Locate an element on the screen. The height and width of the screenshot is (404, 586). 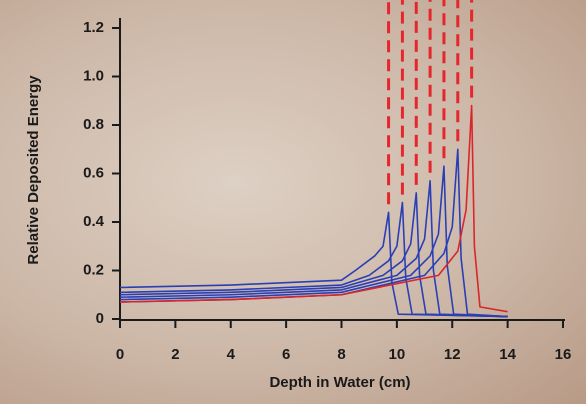
x-axis-label: Depth in Water (cm) is located at coordinates (339, 382).